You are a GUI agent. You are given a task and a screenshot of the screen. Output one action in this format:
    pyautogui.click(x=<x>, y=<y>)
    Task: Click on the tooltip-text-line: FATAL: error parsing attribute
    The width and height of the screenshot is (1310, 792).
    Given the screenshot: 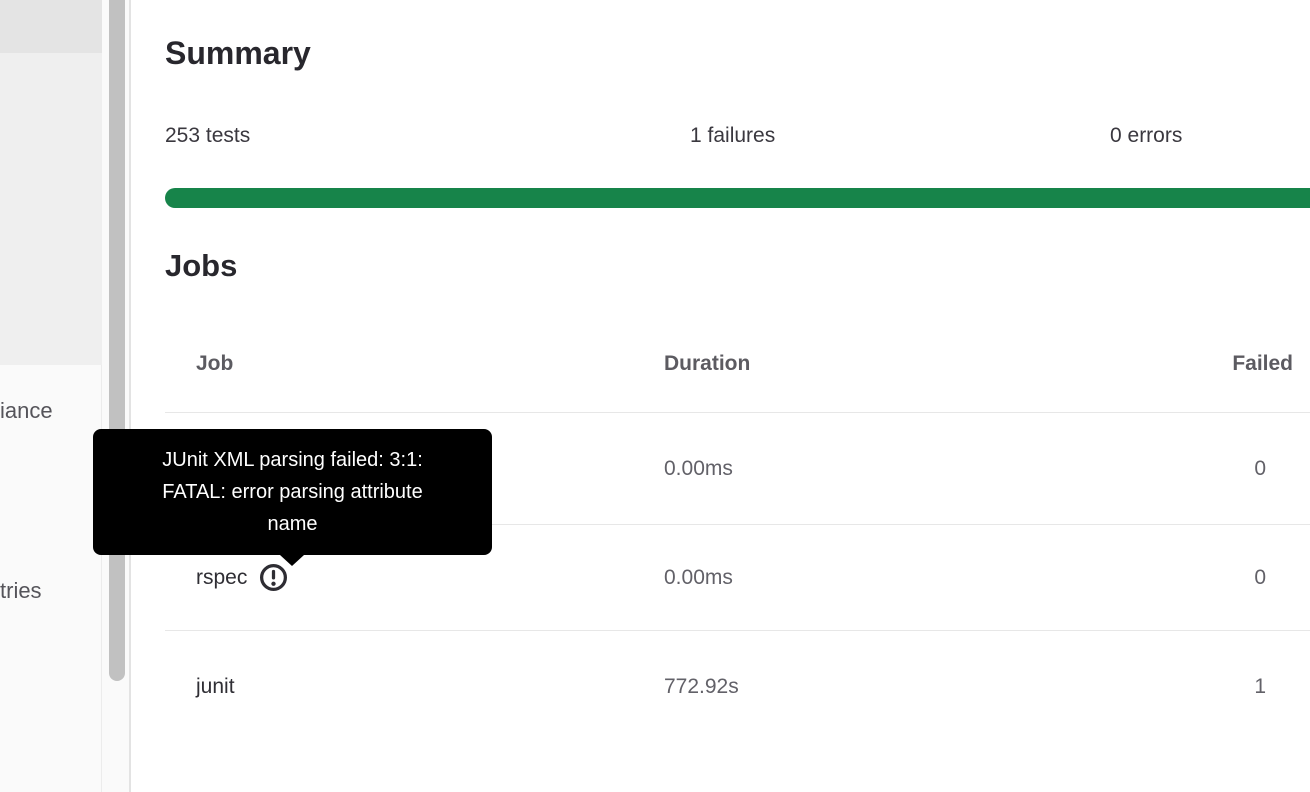 What is the action you would take?
    pyautogui.click(x=292, y=492)
    